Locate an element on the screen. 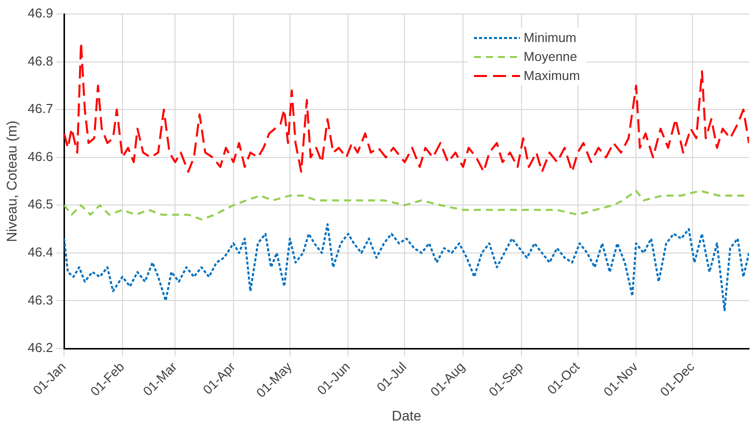  y-tick-label: 46.4 is located at coordinates (41, 252).